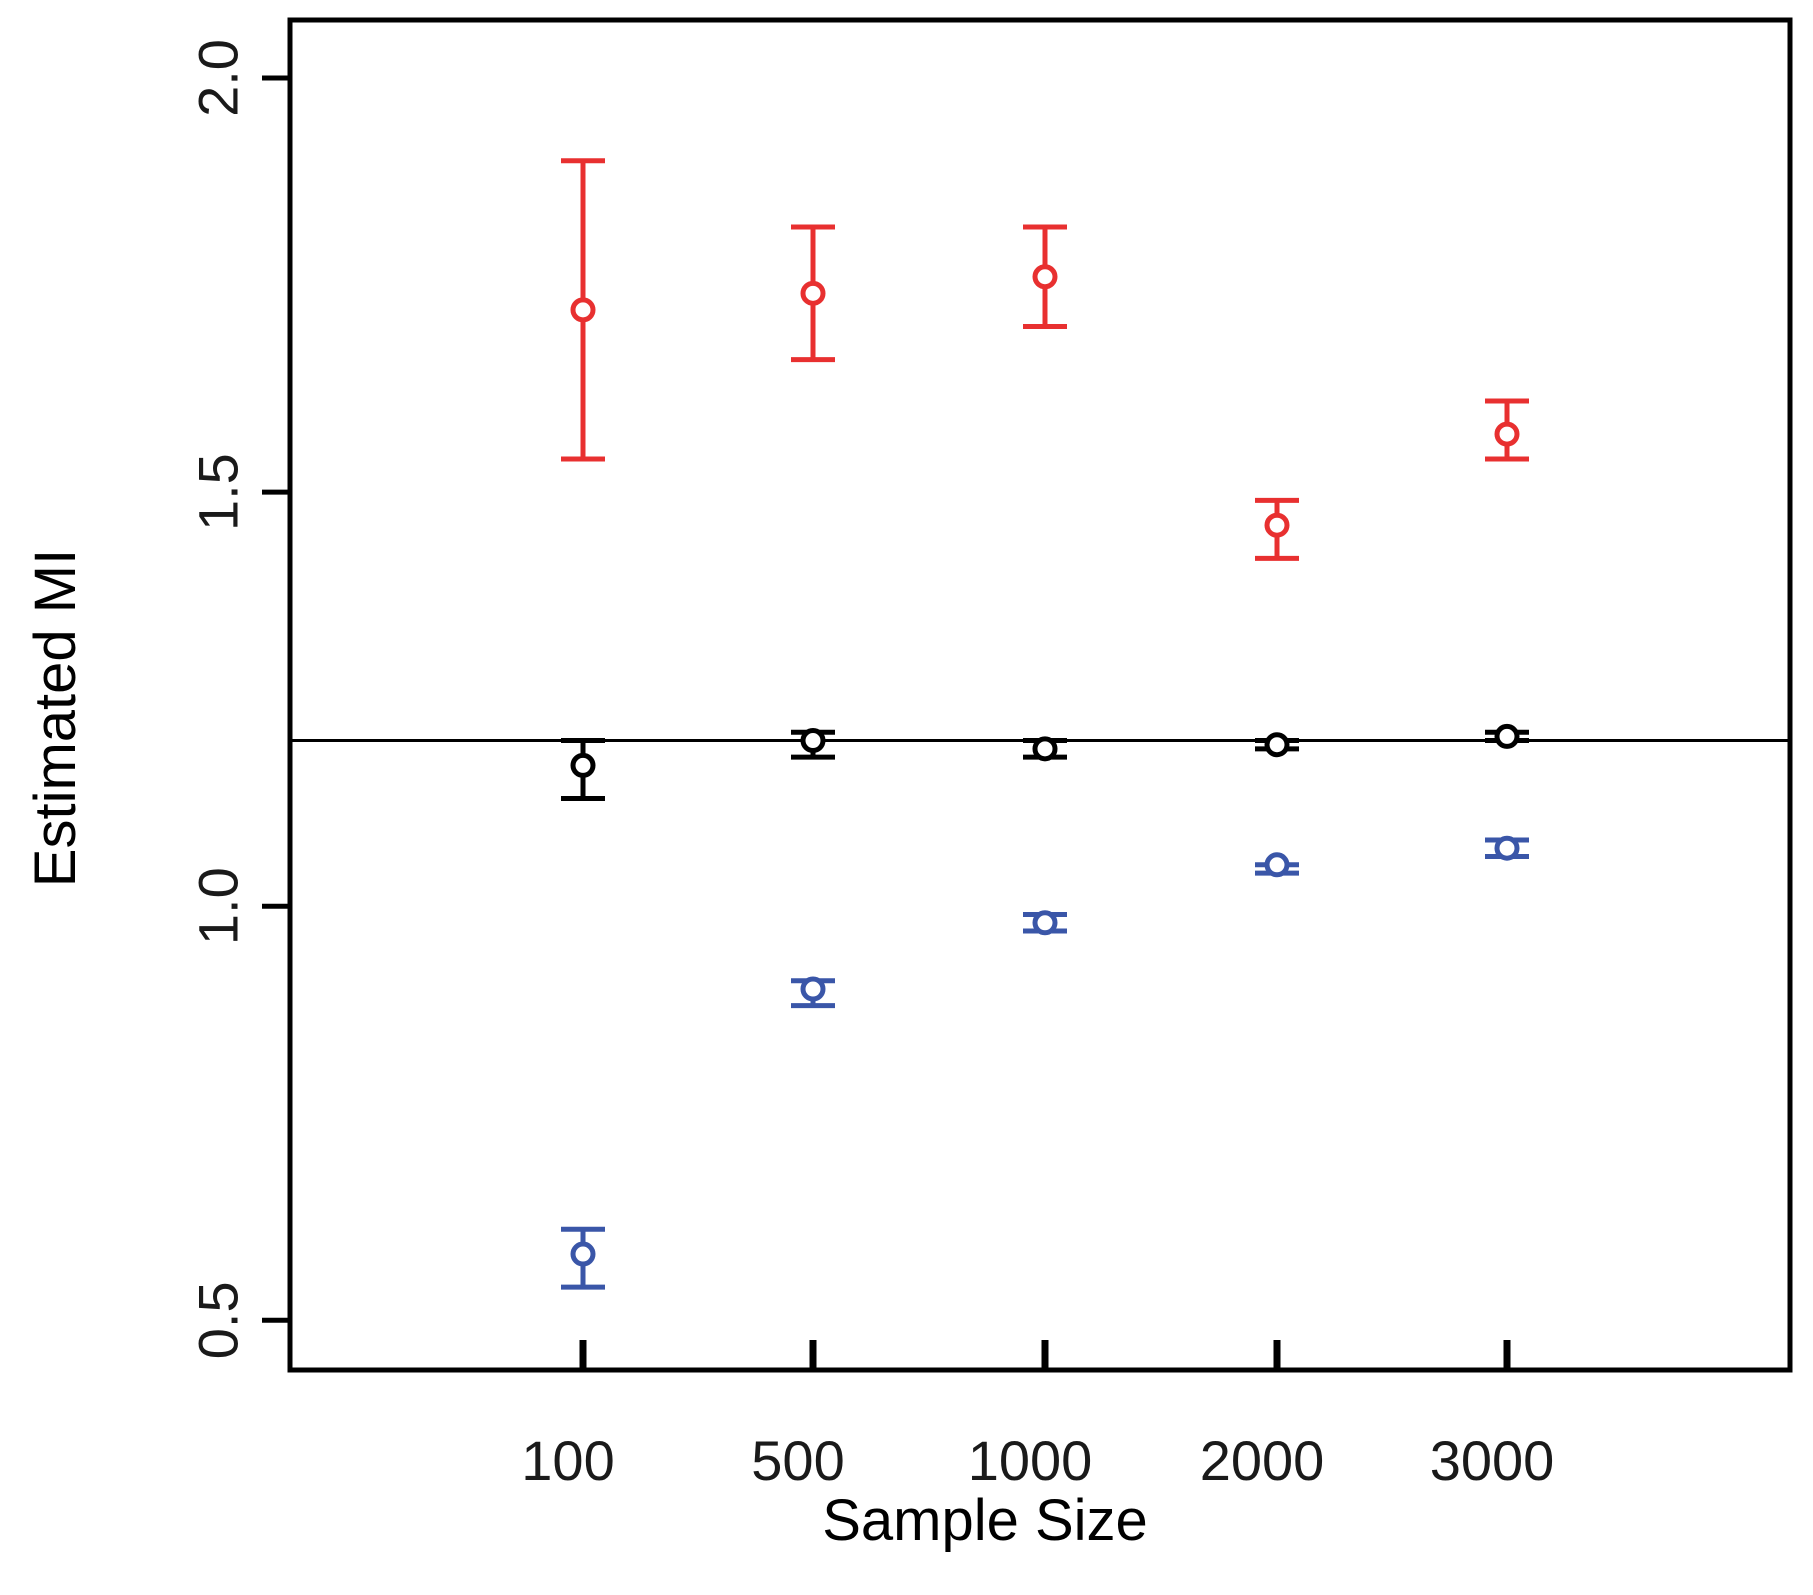 The height and width of the screenshot is (1595, 1813). I want to click on data-point-0-2000, so click(1277, 525).